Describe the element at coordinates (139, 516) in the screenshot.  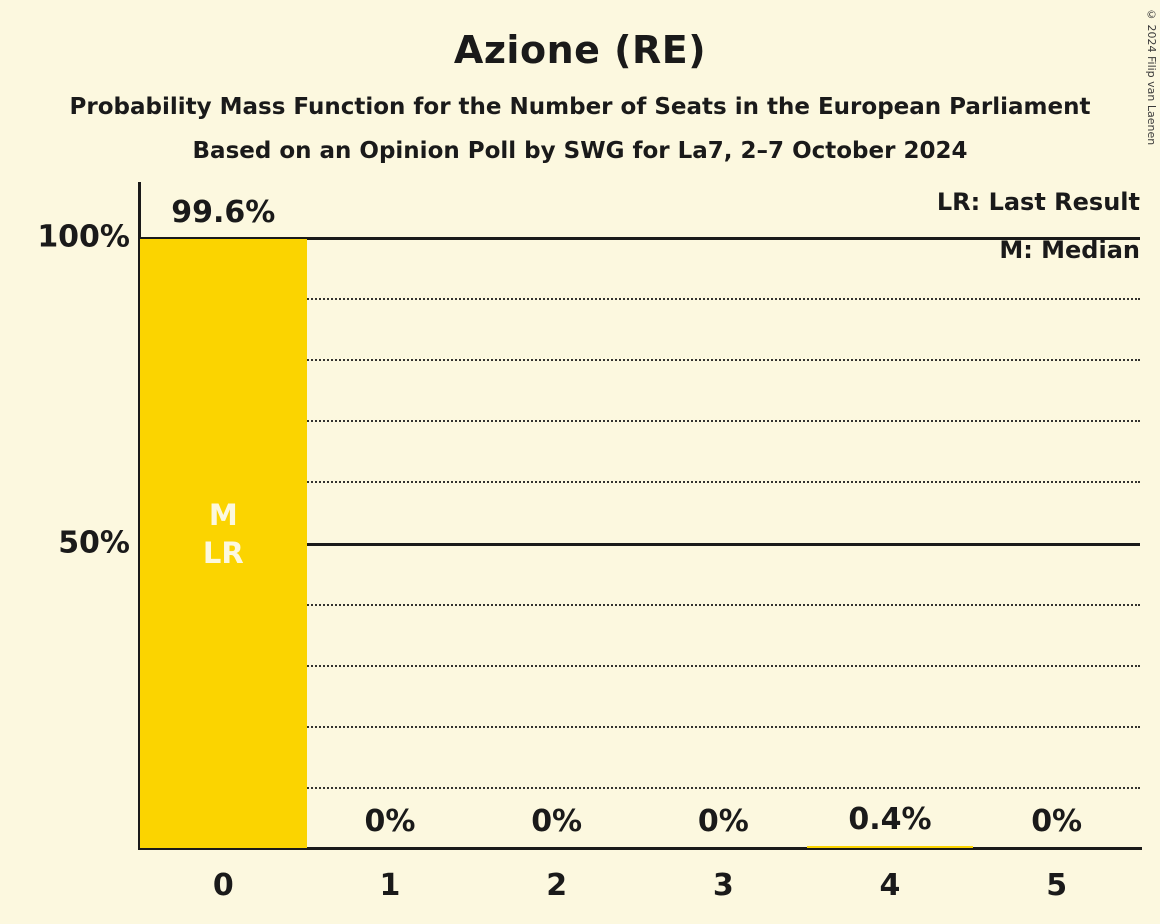
I see `y-axis-line` at that location.